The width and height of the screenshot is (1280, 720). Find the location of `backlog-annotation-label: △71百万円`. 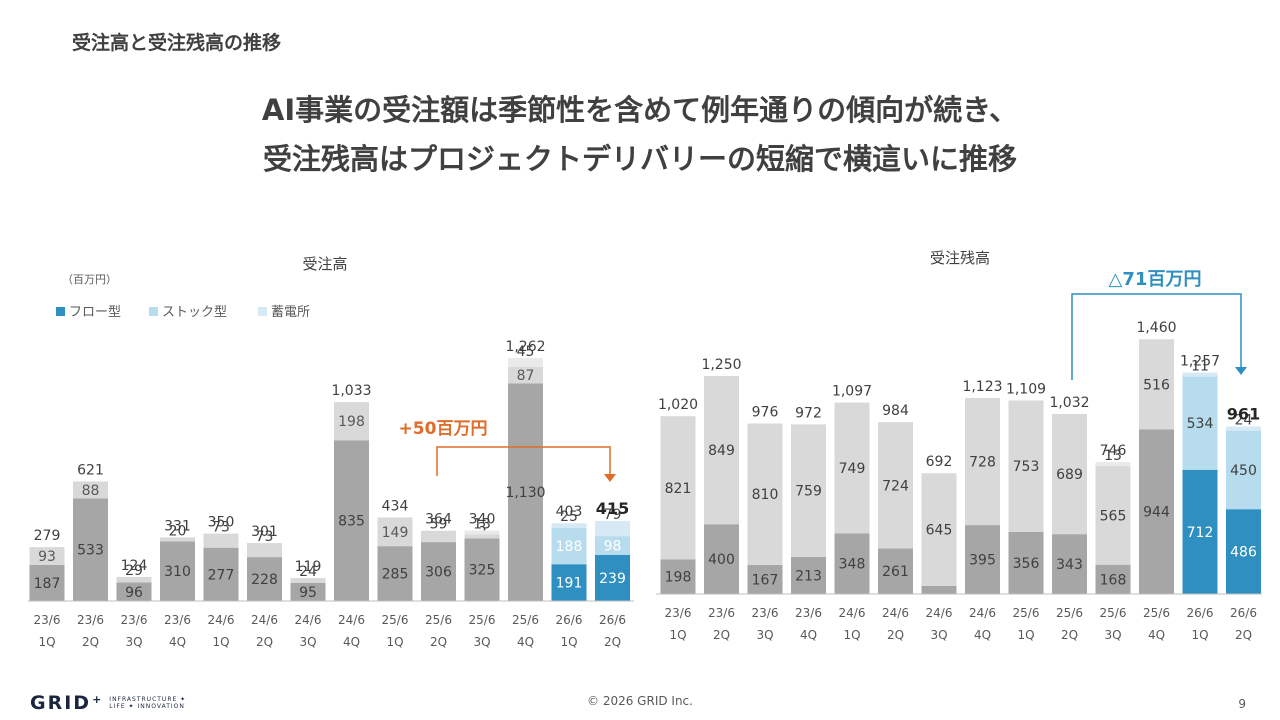

backlog-annotation-label: △71百万円 is located at coordinates (1155, 279).